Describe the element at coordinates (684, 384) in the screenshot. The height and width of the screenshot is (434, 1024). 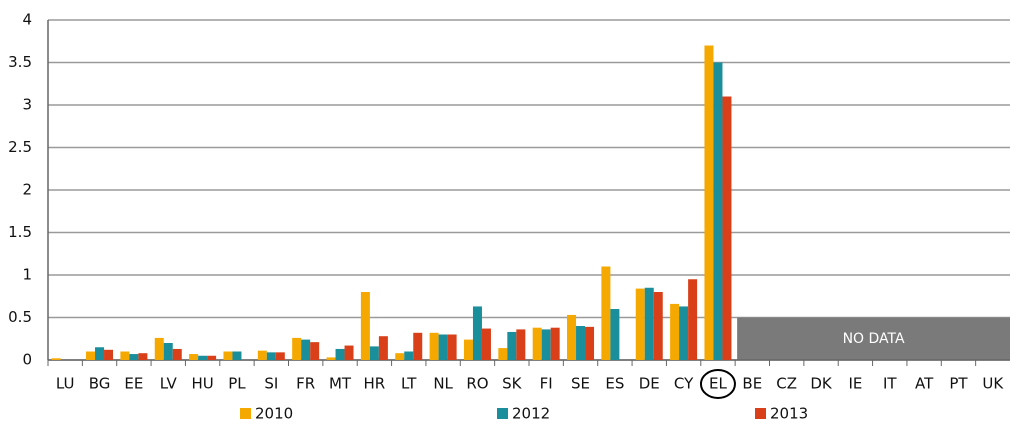
I see `x-tick-label: CY` at that location.